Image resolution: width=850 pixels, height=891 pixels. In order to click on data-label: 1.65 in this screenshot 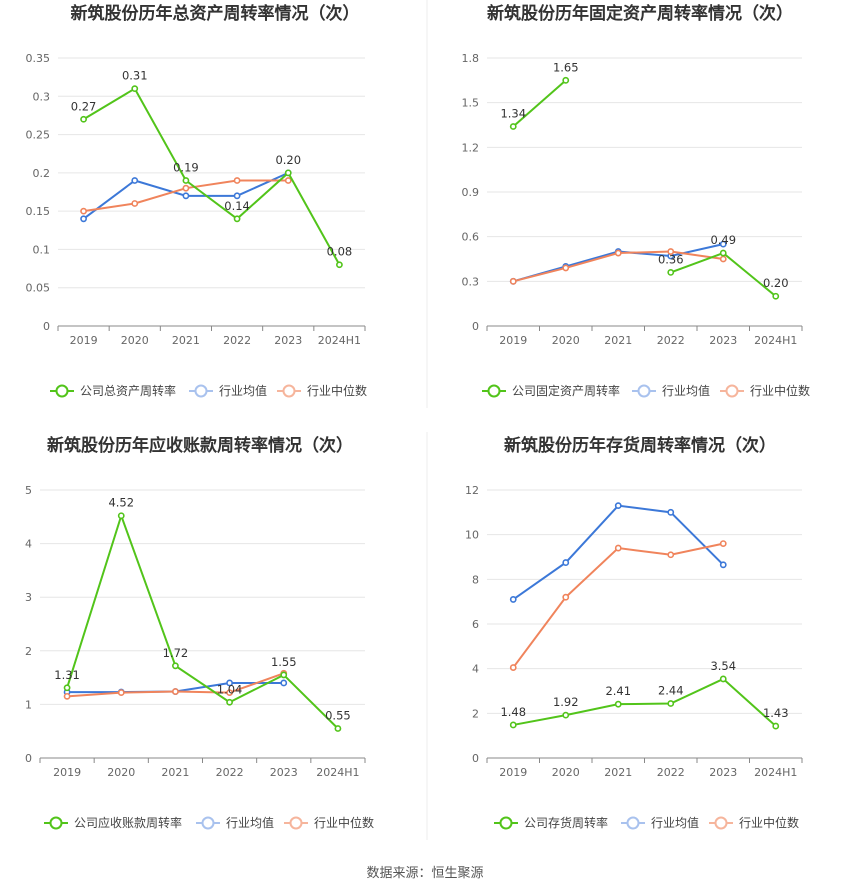, I will do `click(566, 67)`.